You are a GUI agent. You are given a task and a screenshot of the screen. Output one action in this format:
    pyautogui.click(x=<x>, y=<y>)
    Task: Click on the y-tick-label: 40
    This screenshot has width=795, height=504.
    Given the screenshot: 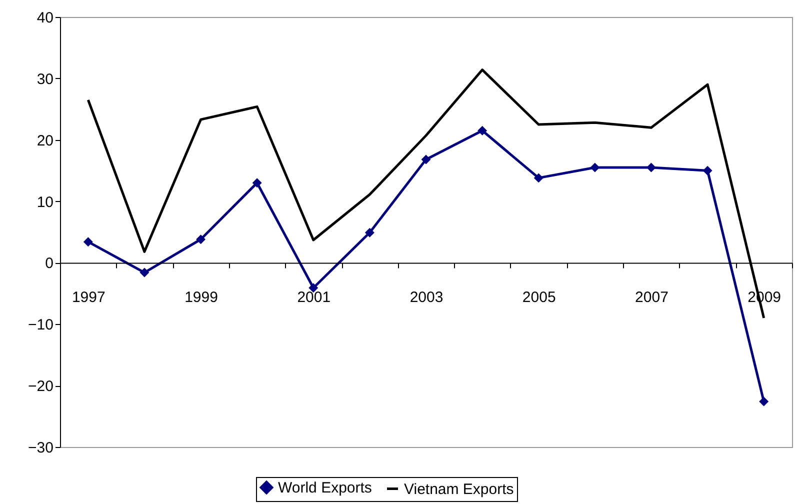 What is the action you would take?
    pyautogui.click(x=45, y=18)
    